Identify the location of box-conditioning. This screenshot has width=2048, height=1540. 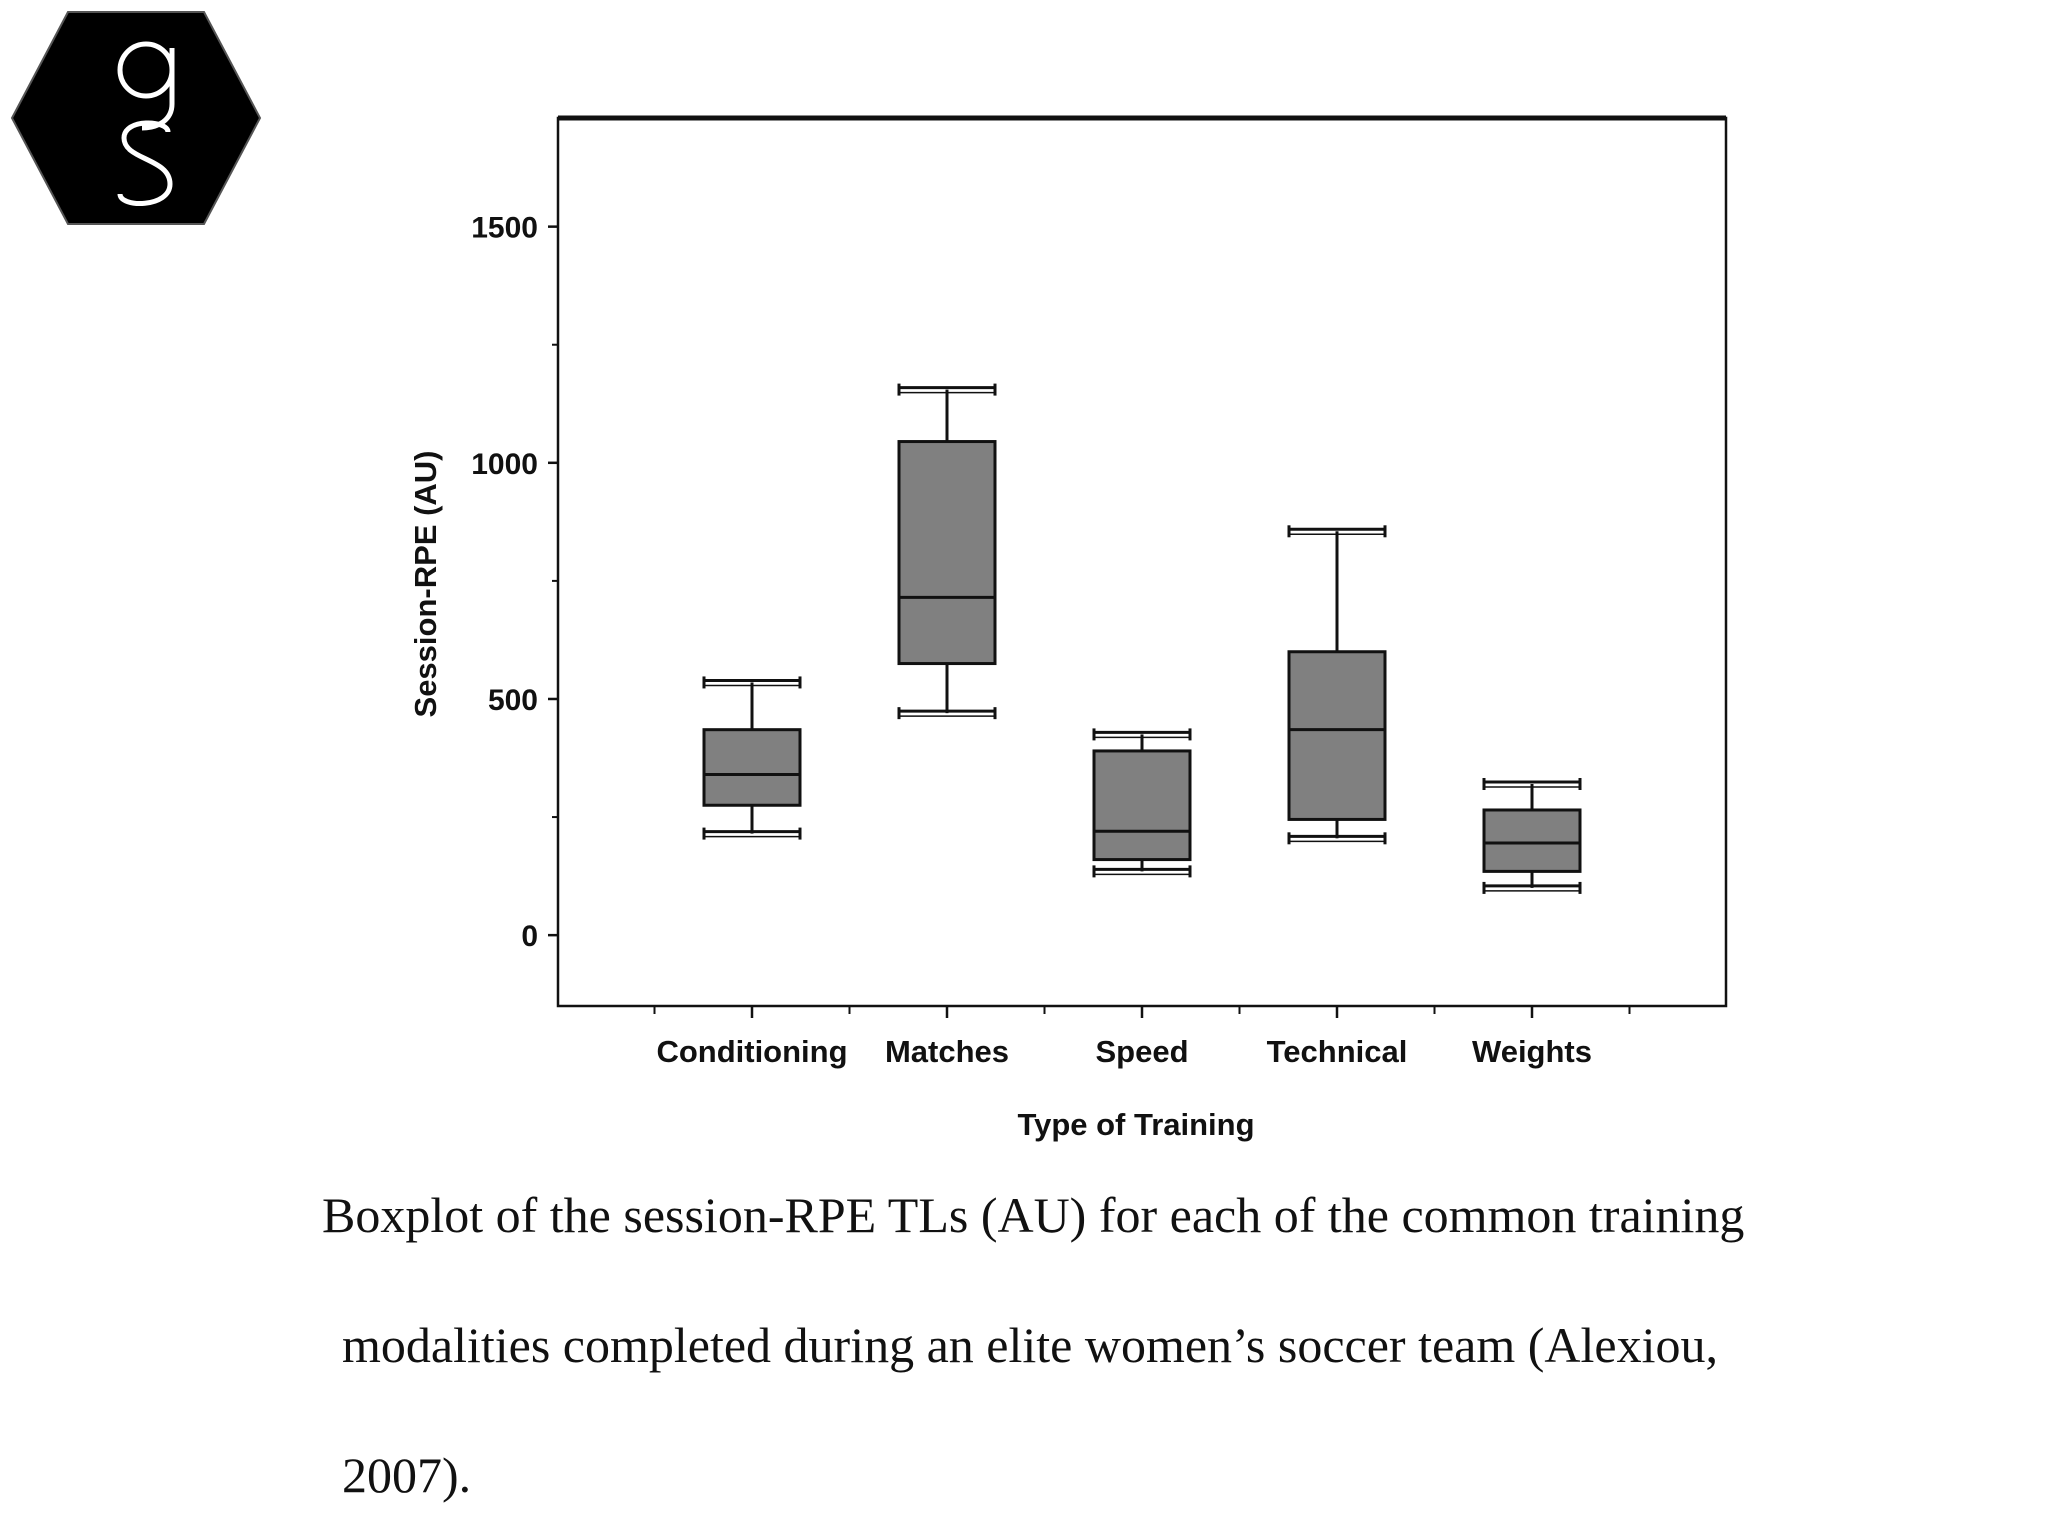
(752, 758).